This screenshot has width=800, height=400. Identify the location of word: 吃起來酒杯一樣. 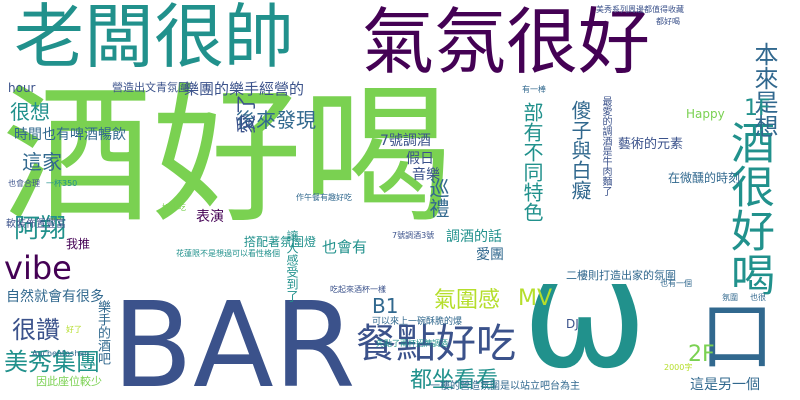
(358, 289).